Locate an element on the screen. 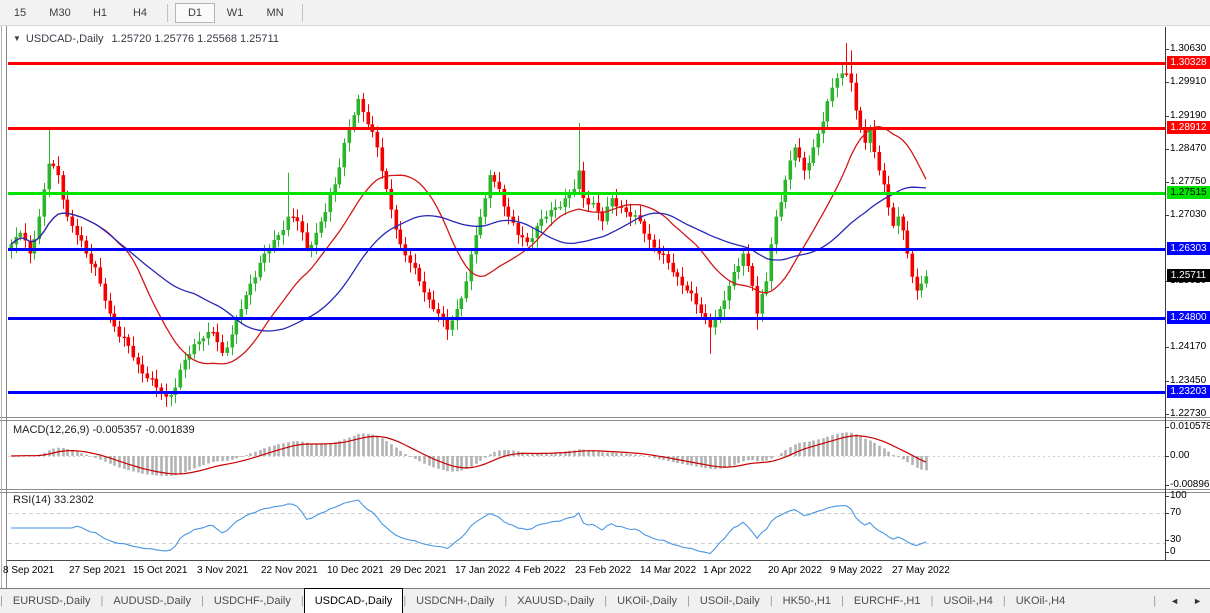 The image size is (1210, 613). tab-usdchf-daily: USDCHF-,Daily is located at coordinates (252, 601).